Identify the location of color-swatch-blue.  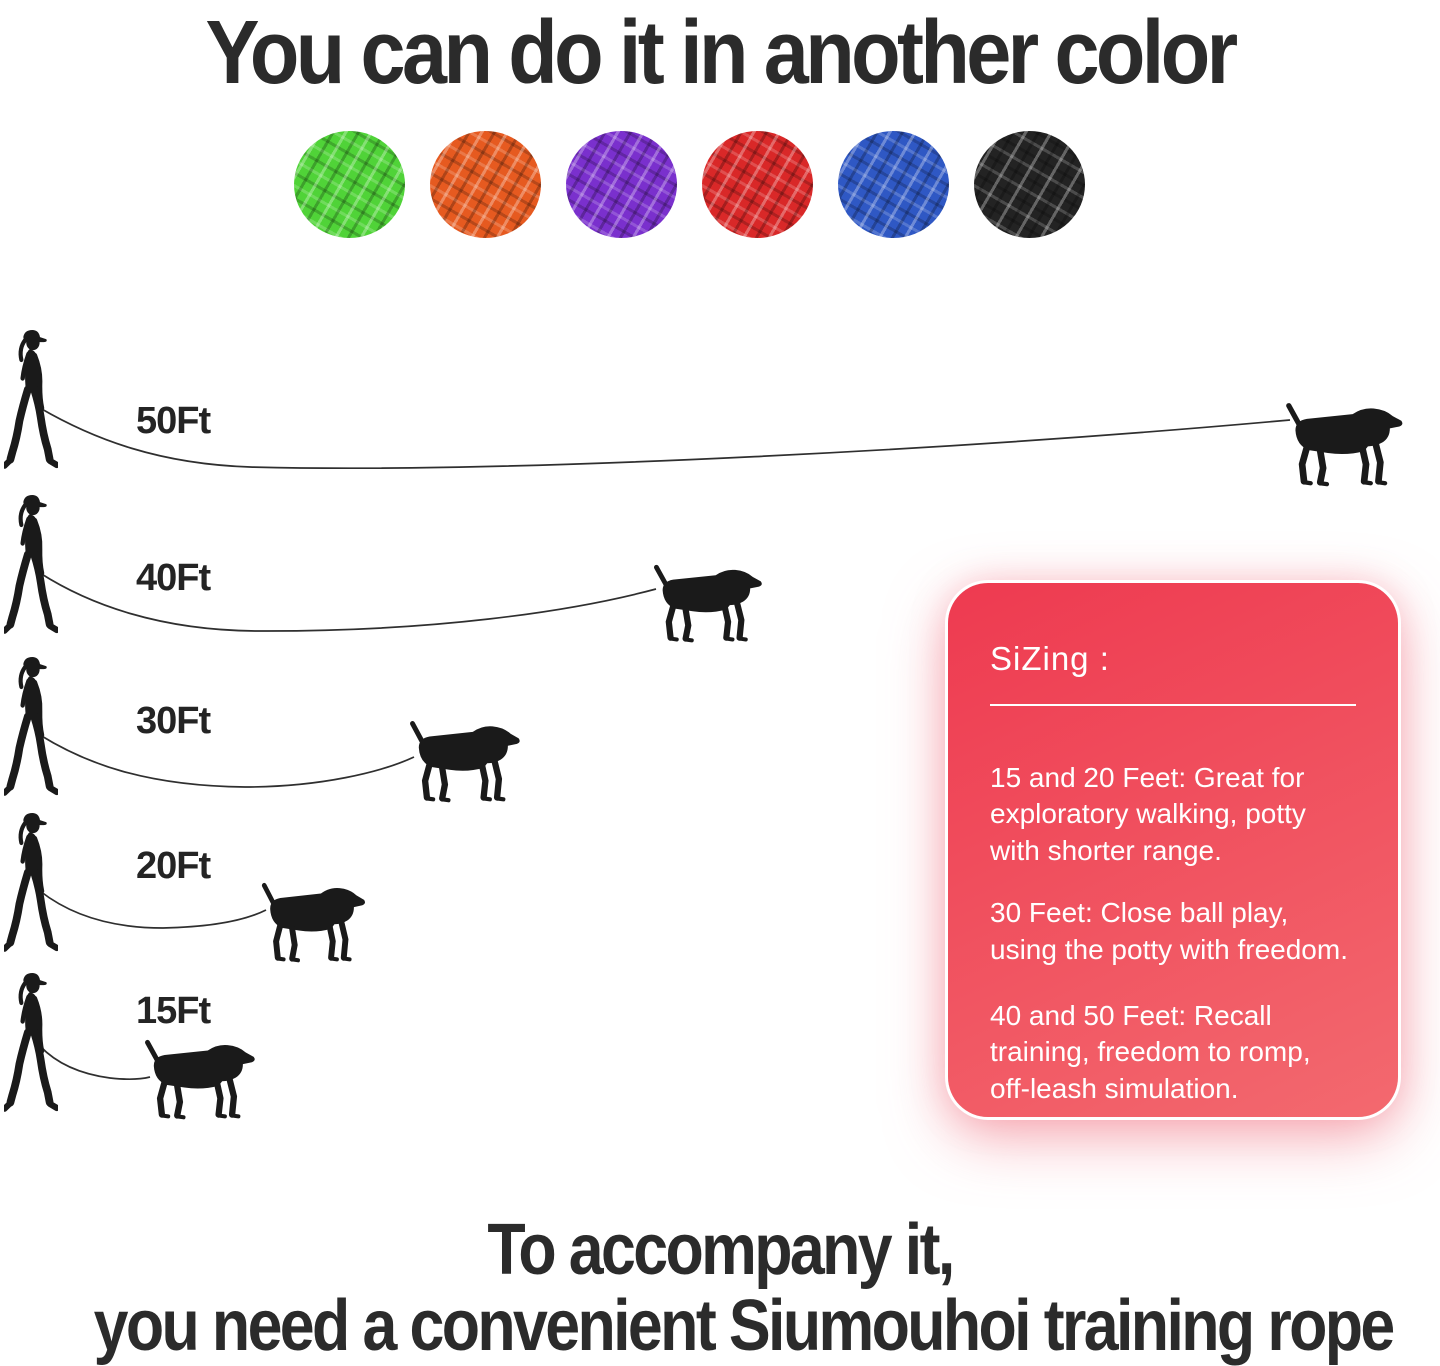
(893, 184).